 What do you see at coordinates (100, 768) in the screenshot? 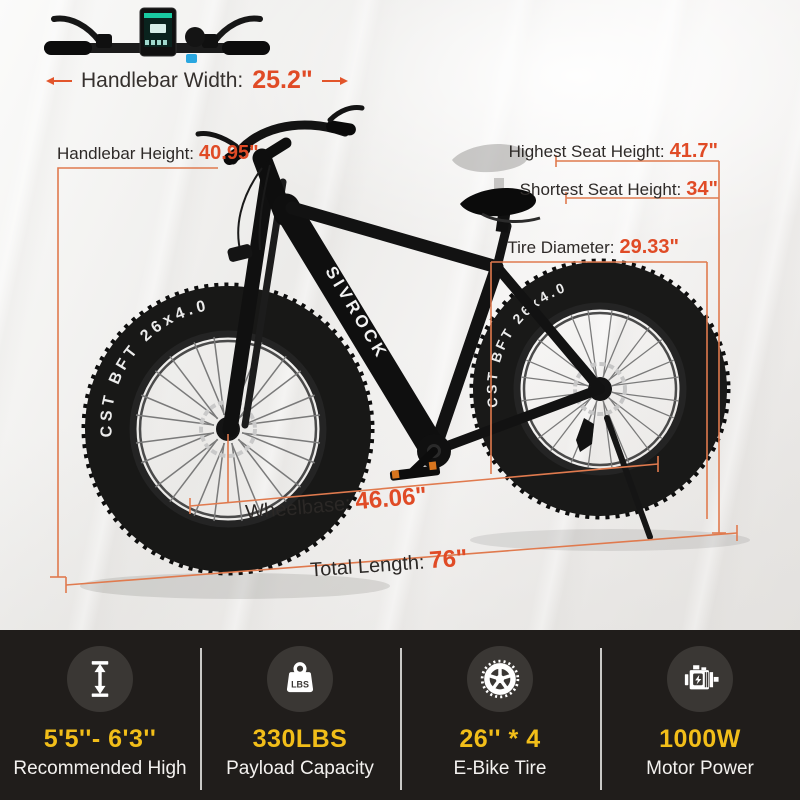
I see `recommended-height-label: Recommended High` at bounding box center [100, 768].